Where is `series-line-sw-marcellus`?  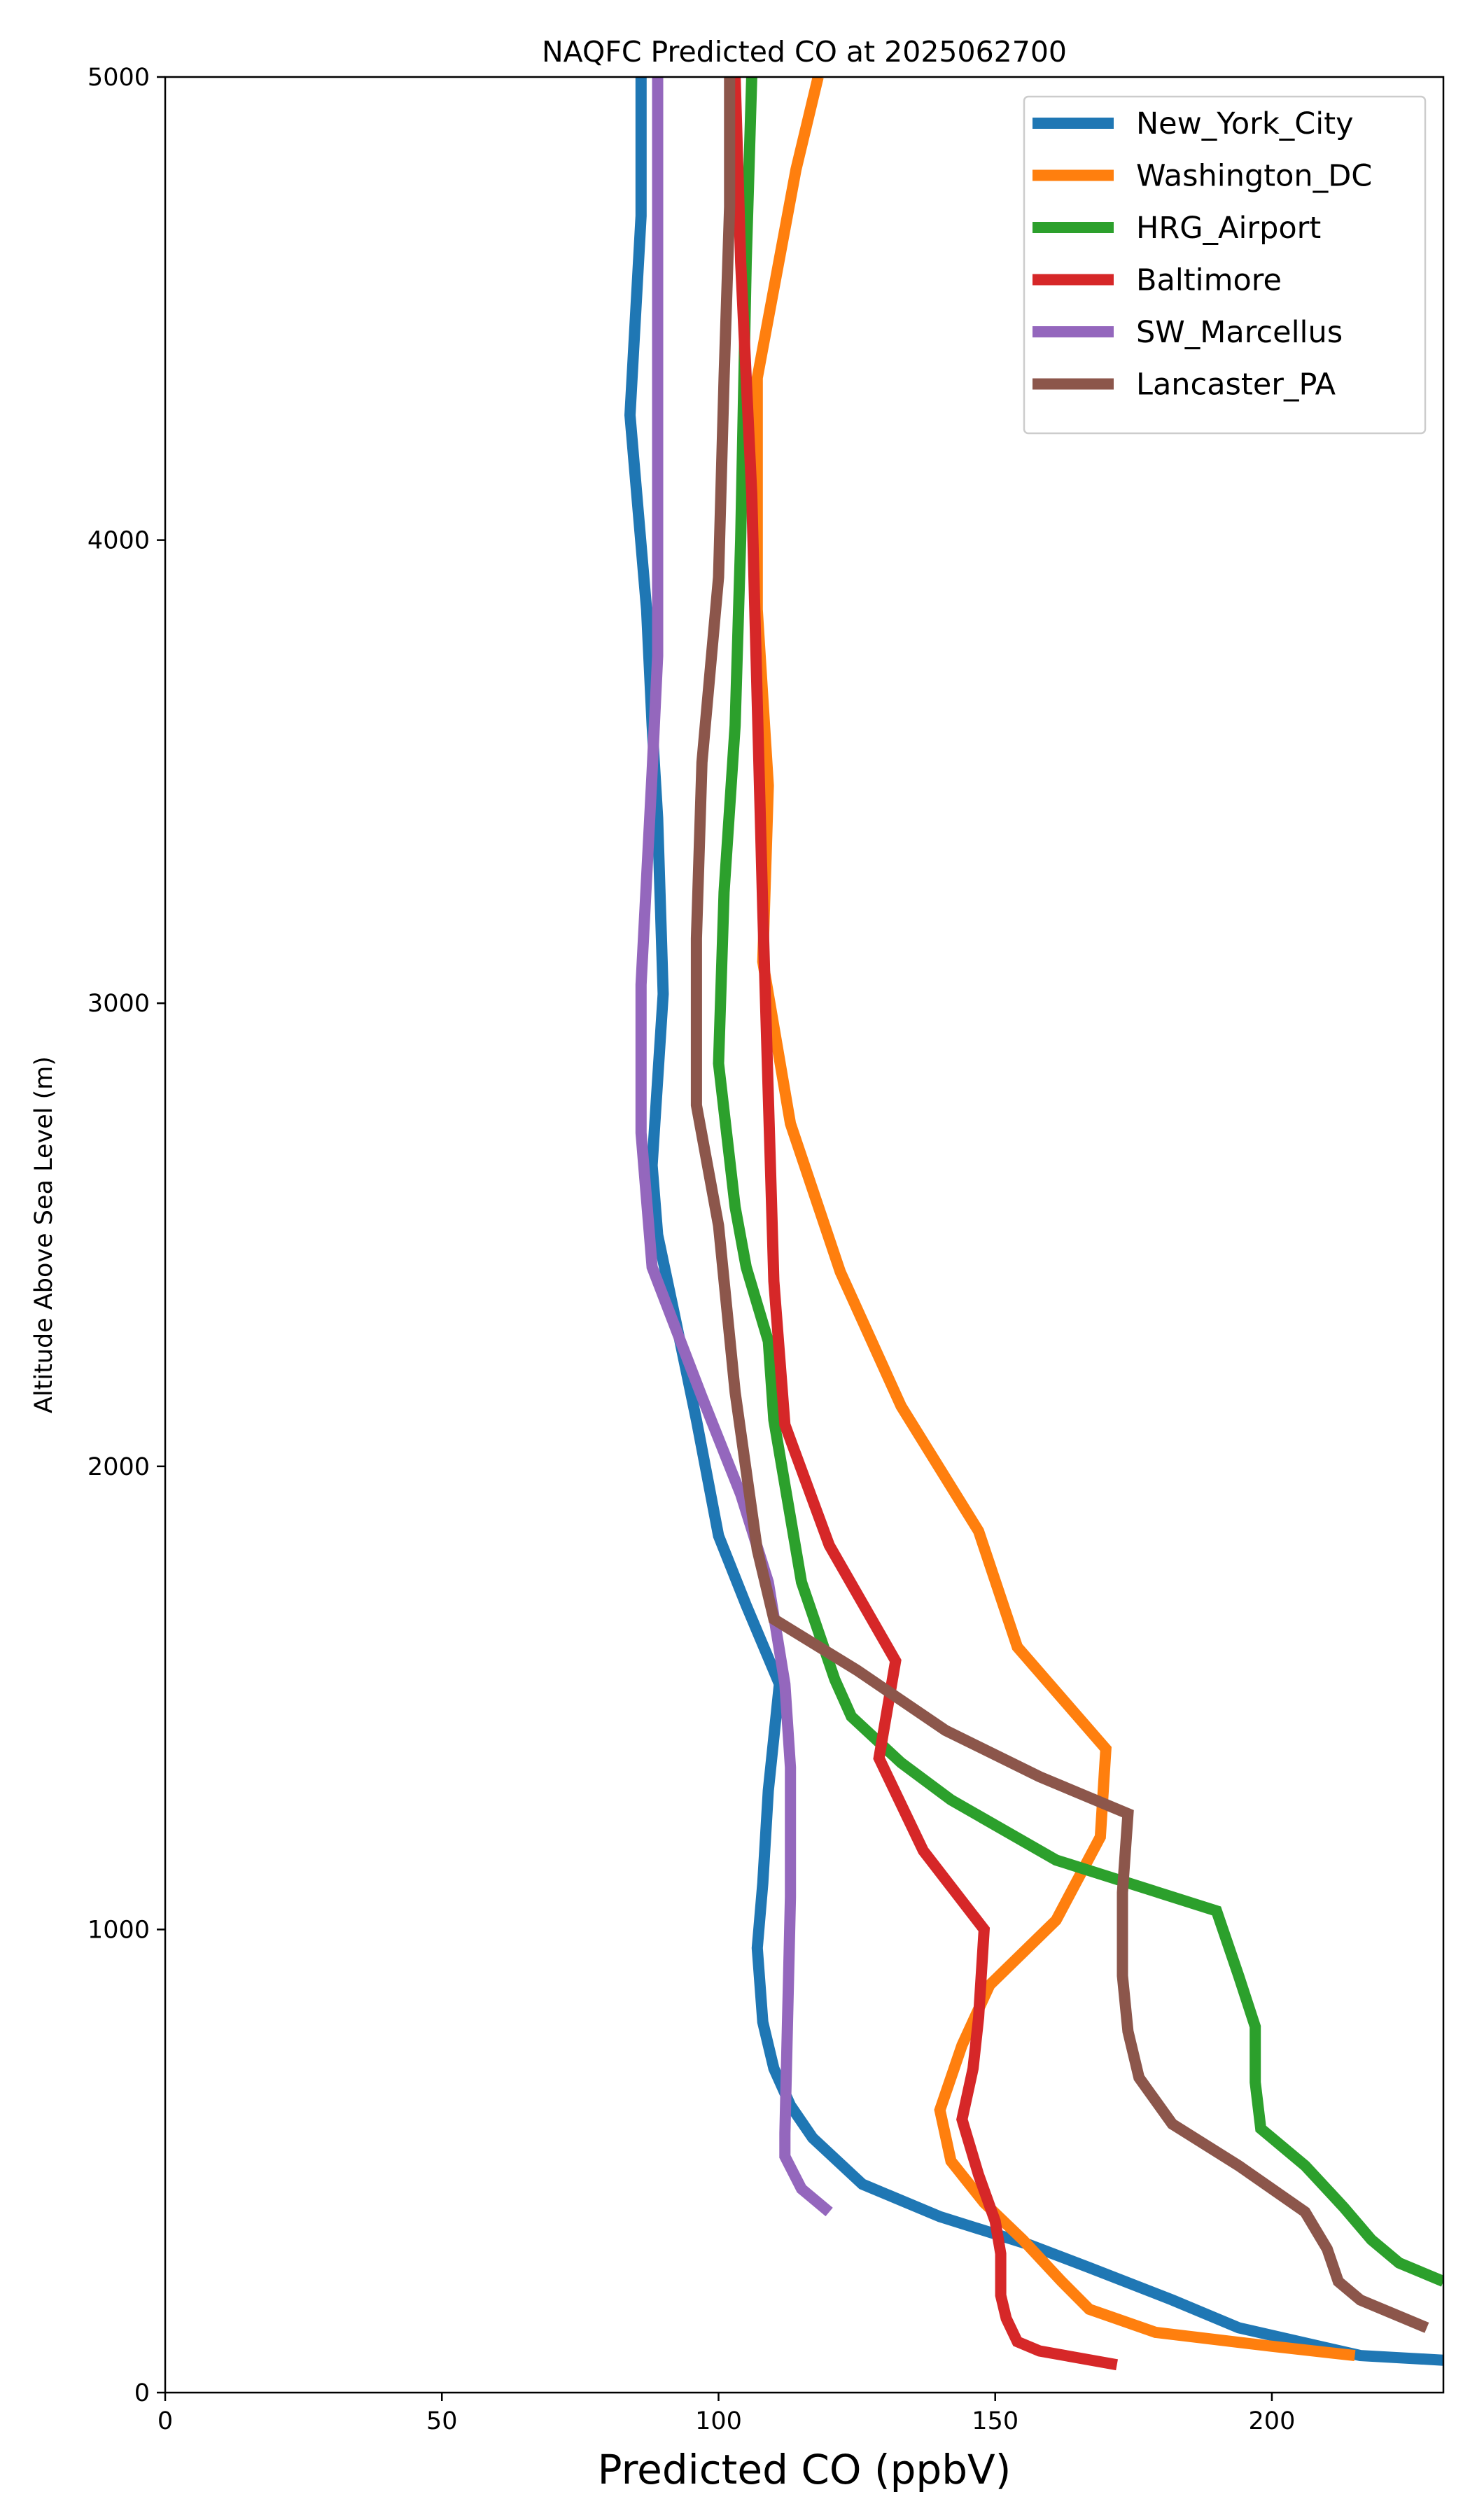
series-line-sw-marcellus is located at coordinates (734, 1147).